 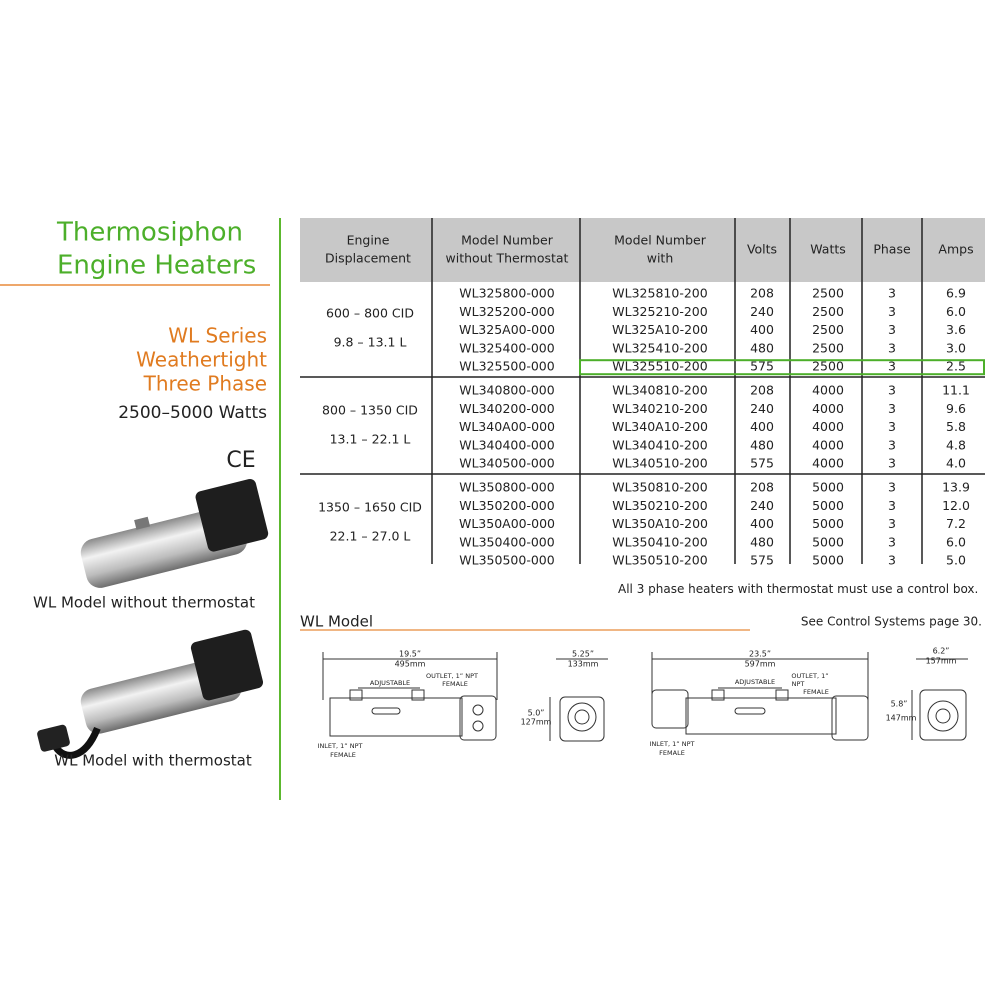 I want to click on table-cell: WL325200-000, so click(x=506, y=311).